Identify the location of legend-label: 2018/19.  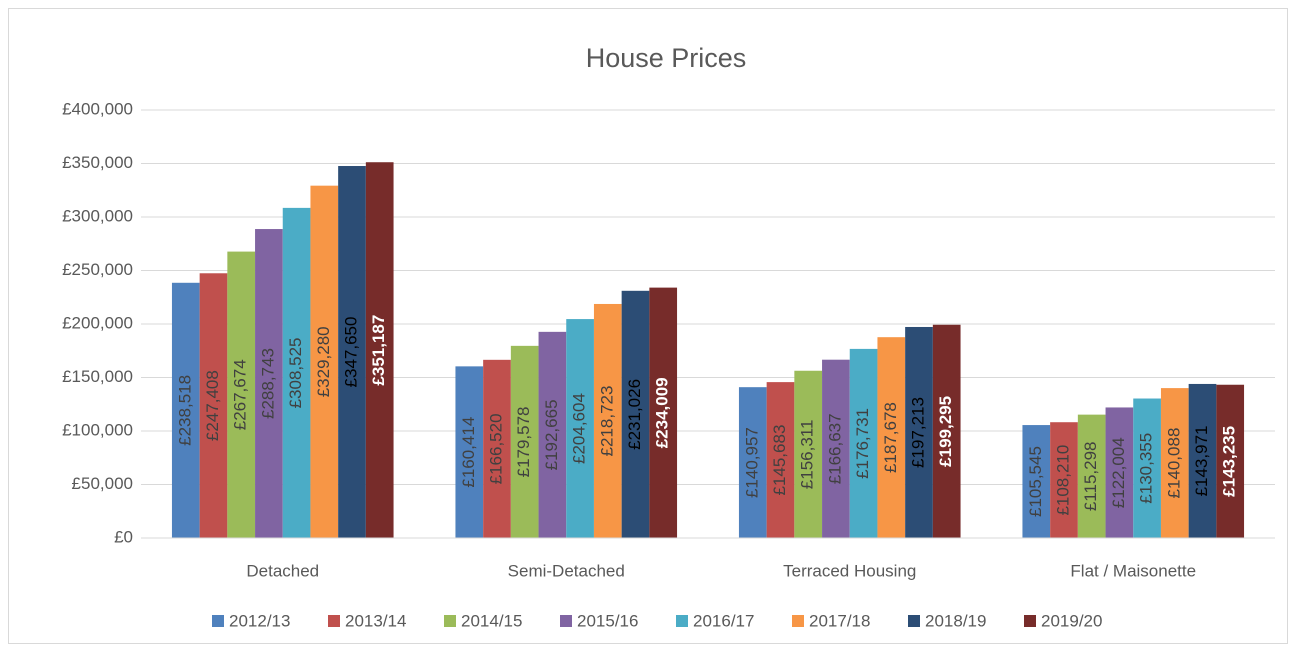
(955, 620).